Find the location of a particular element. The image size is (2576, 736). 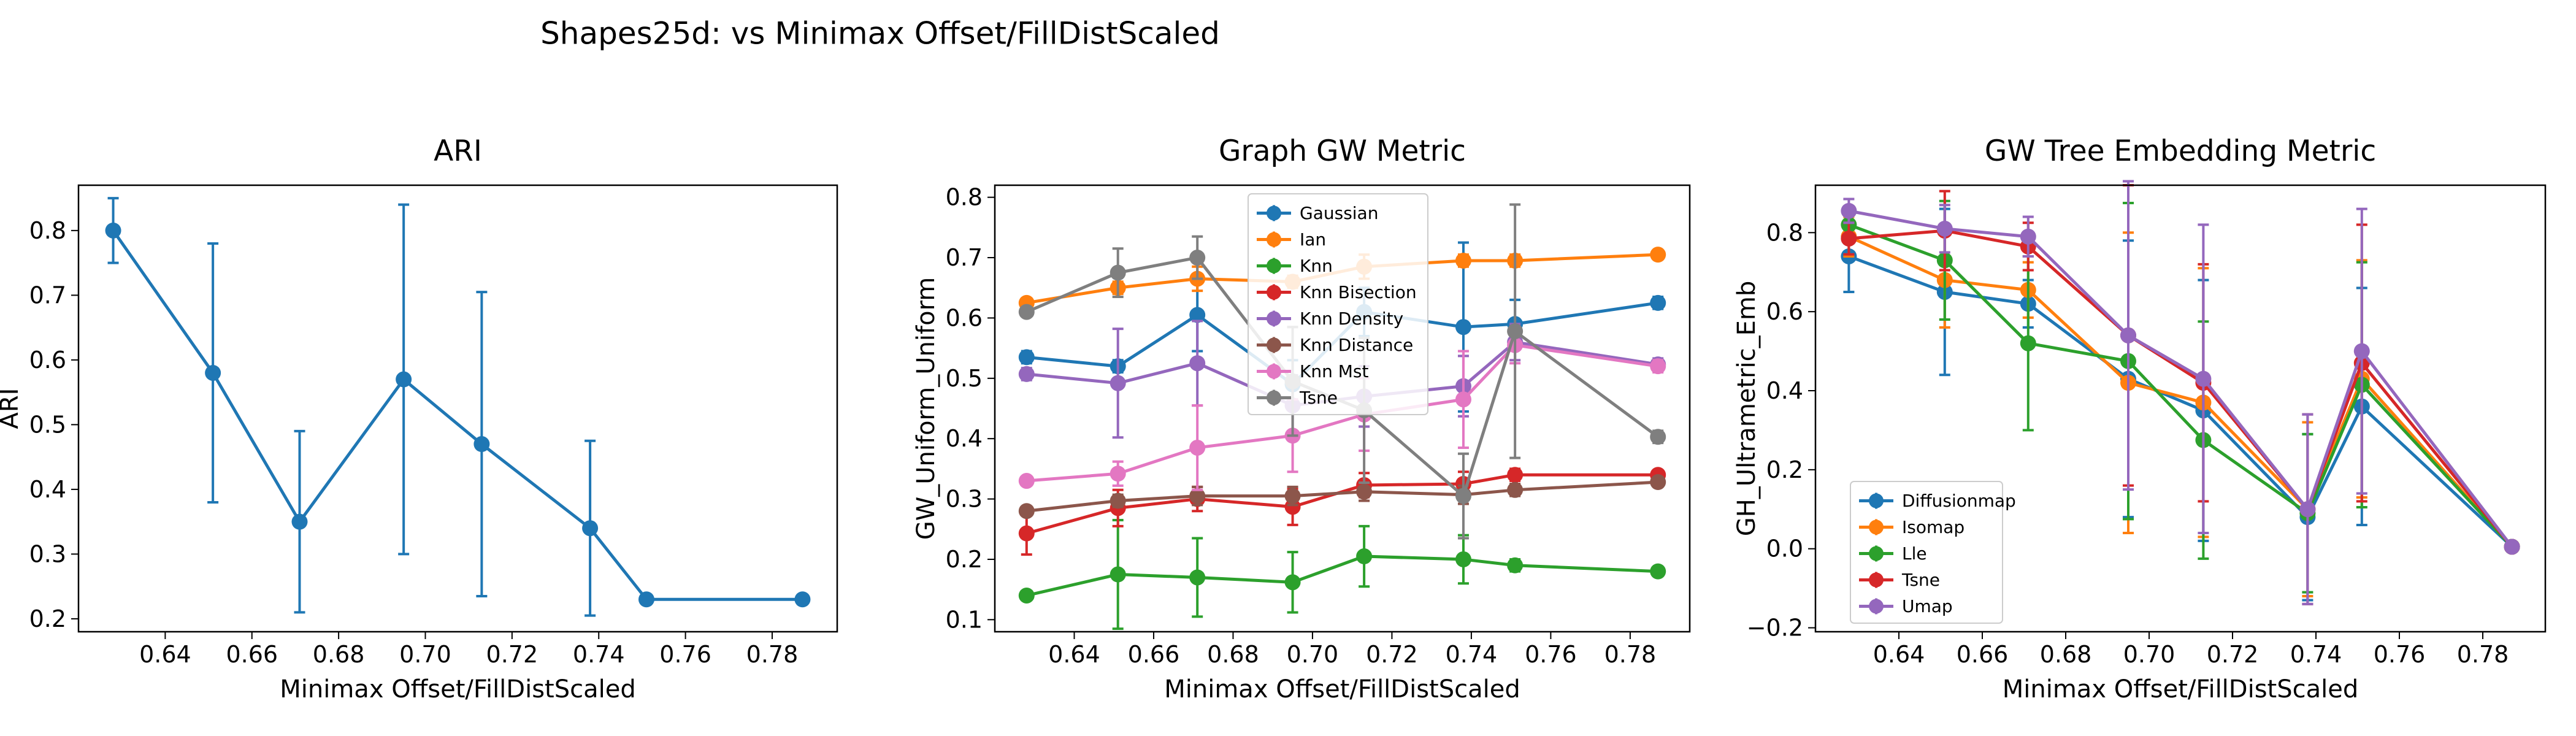

chart-title: Graph GW Metric is located at coordinates (1342, 151).